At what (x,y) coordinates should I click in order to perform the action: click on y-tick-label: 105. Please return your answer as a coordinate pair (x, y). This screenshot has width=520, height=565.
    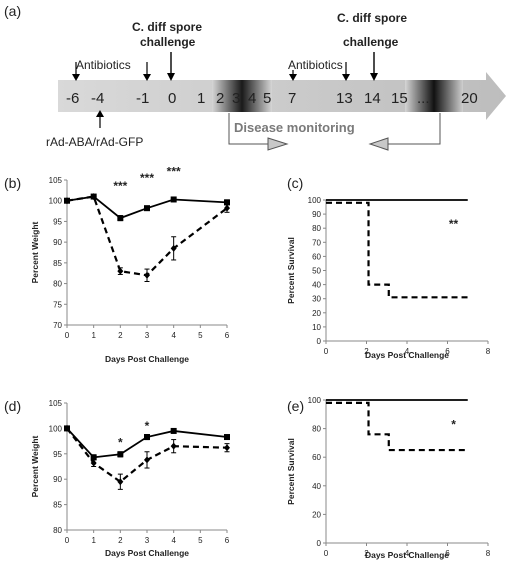
    Looking at the image, I should click on (56, 180).